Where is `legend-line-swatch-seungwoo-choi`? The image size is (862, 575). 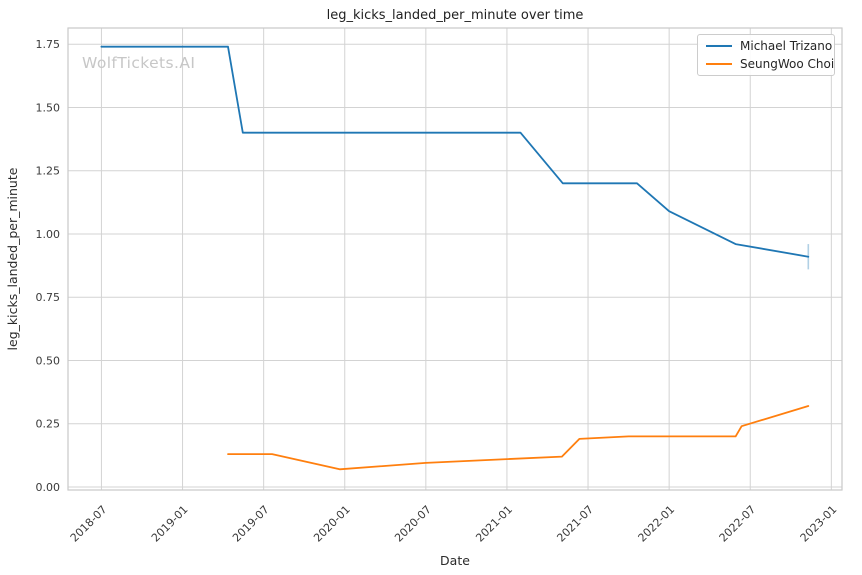 legend-line-swatch-seungwoo-choi is located at coordinates (719, 64).